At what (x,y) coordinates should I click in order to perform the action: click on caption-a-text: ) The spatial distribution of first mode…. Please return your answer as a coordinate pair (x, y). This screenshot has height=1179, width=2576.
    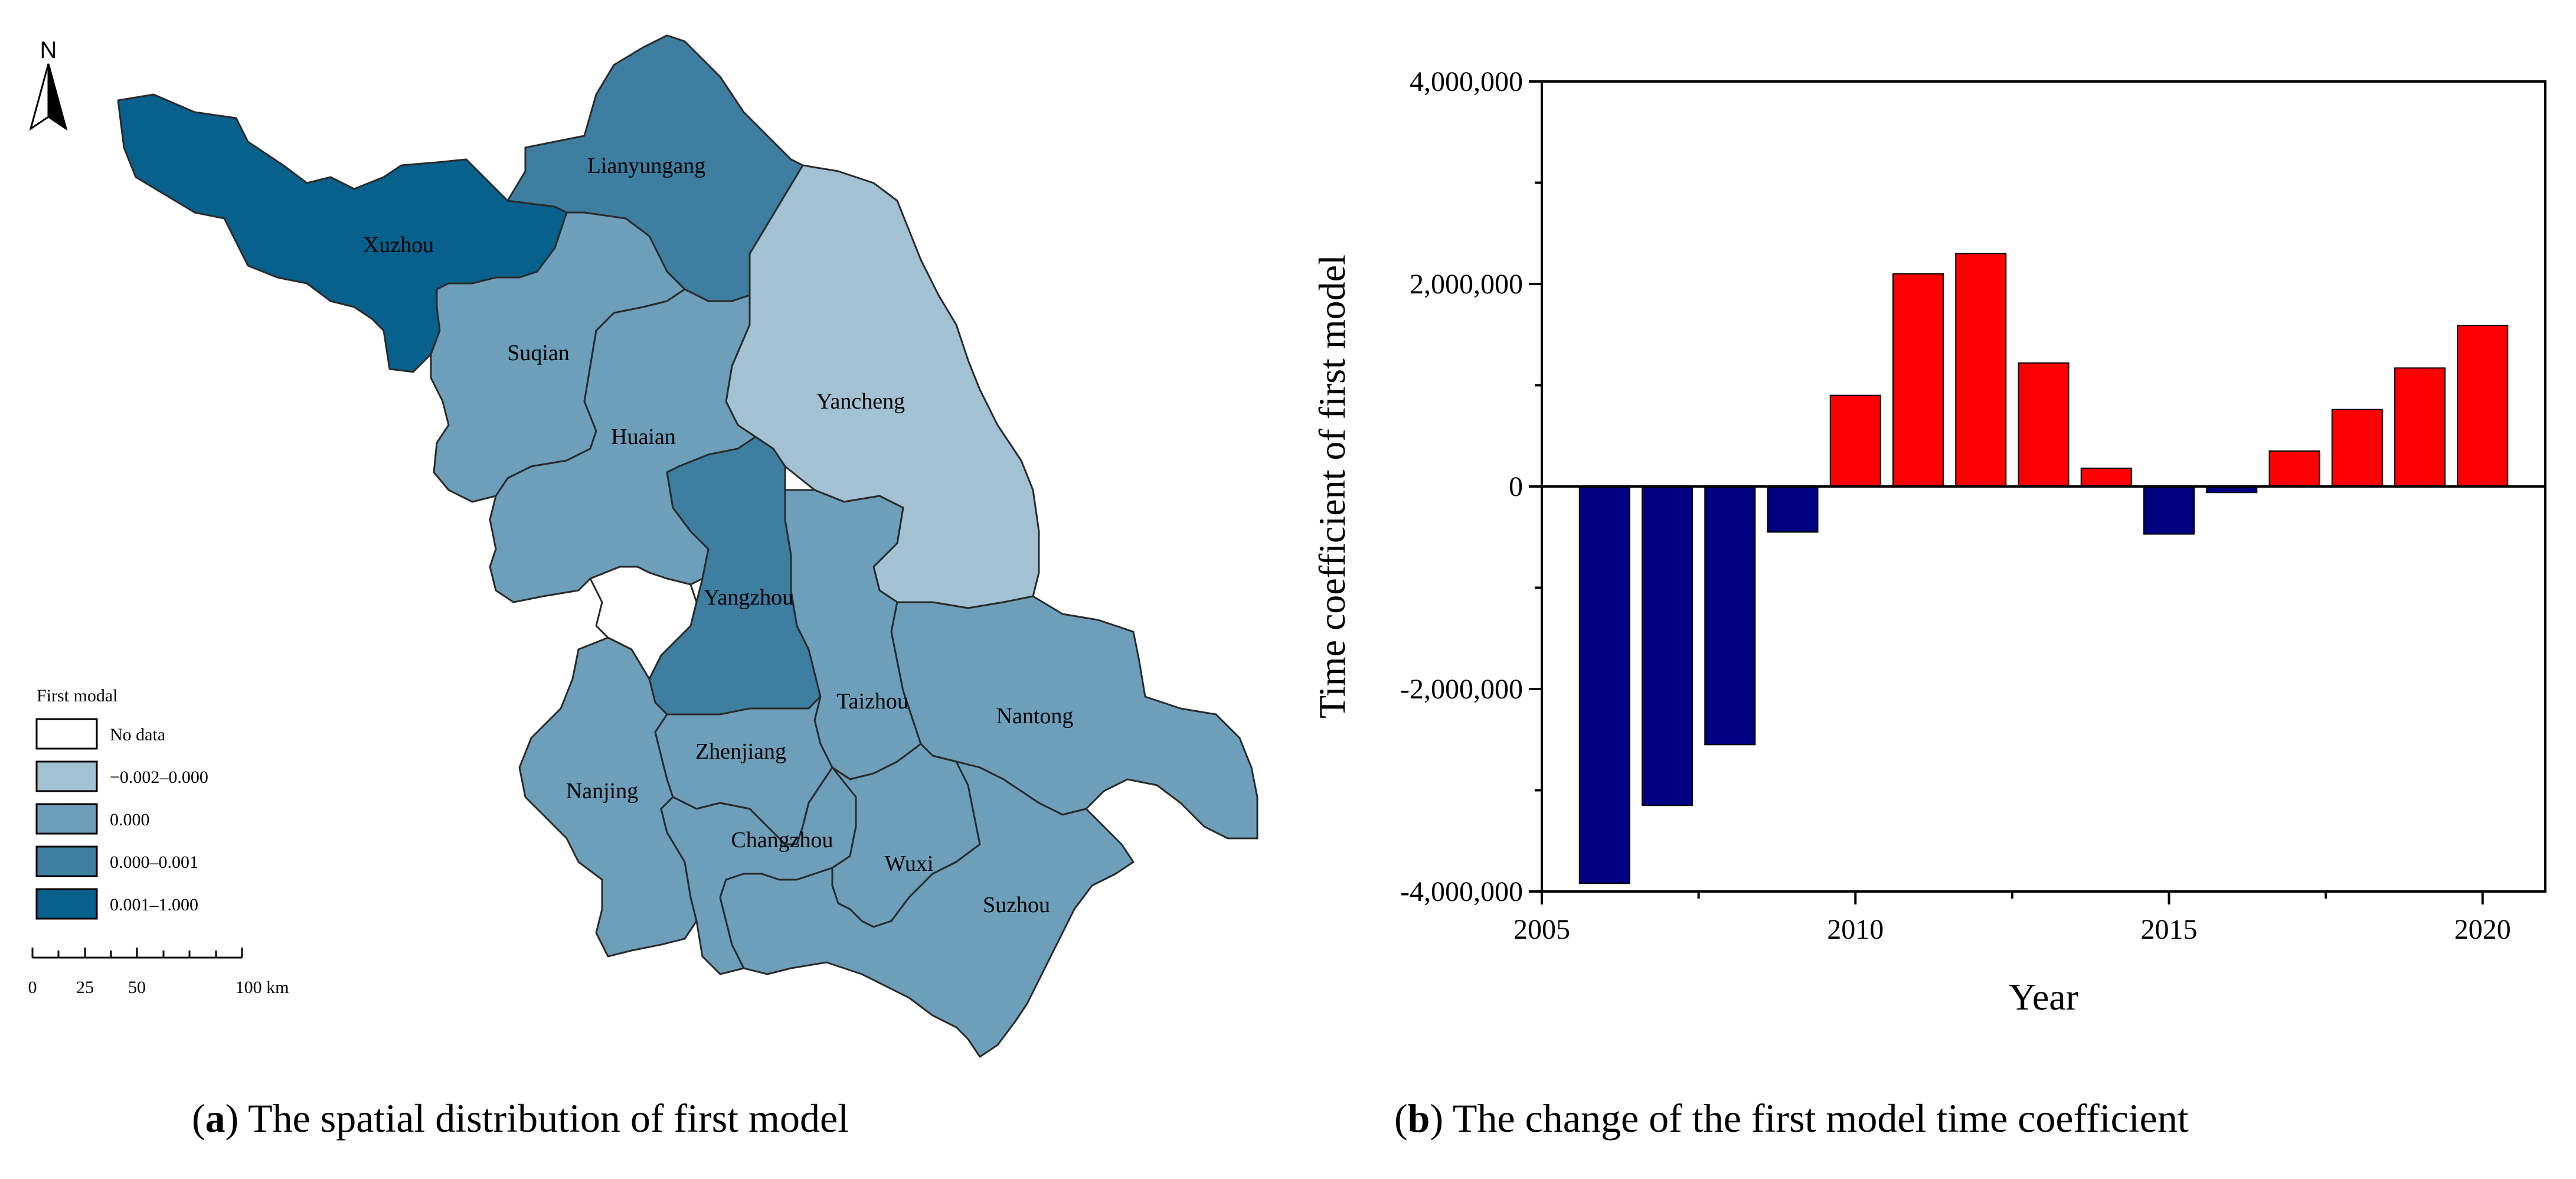
    Looking at the image, I should click on (537, 1119).